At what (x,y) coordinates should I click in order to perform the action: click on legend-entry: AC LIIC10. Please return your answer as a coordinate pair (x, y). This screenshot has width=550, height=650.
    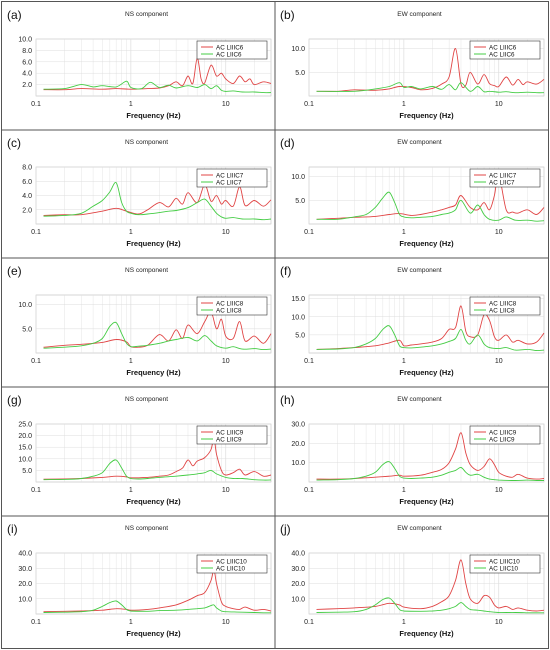
    Looking at the image, I should click on (231, 568).